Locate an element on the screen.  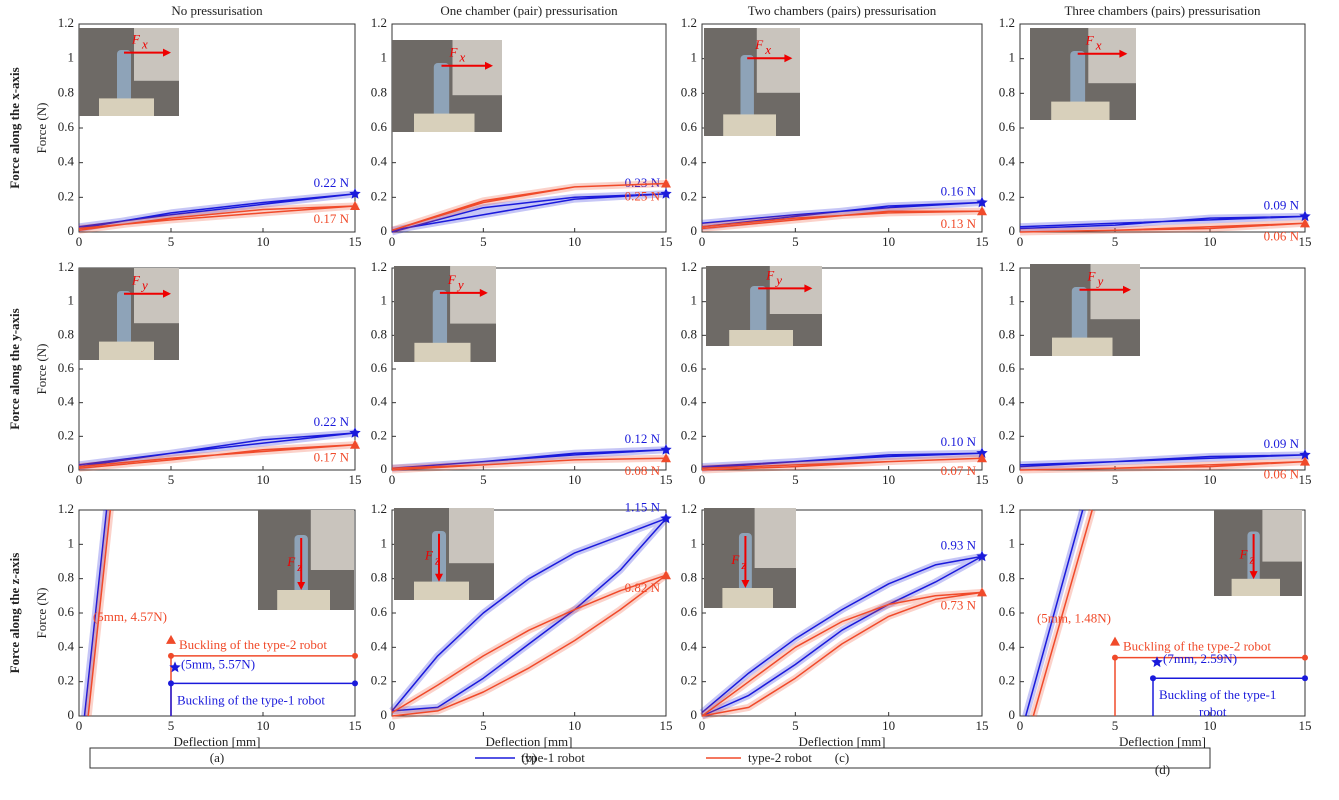
buckling-dot is located at coordinates (171, 655).